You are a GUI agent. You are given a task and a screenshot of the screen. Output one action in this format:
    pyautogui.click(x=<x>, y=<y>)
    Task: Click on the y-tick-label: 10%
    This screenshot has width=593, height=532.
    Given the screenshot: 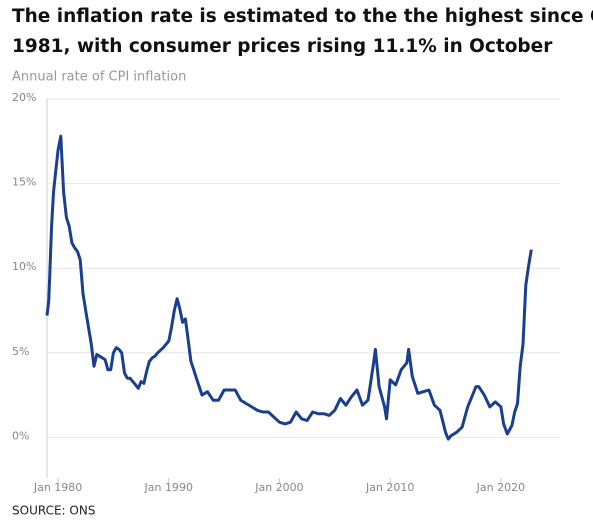 What is the action you would take?
    pyautogui.click(x=24, y=266)
    